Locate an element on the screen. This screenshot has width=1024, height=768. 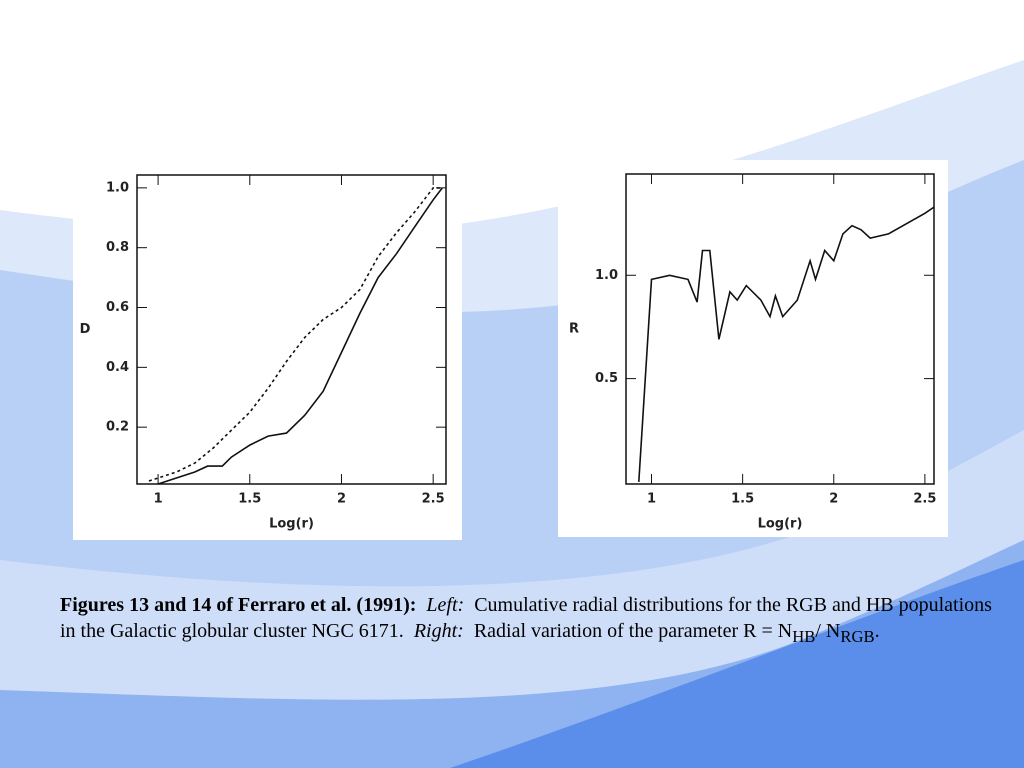
caption-text: / N is located at coordinates (828, 631).